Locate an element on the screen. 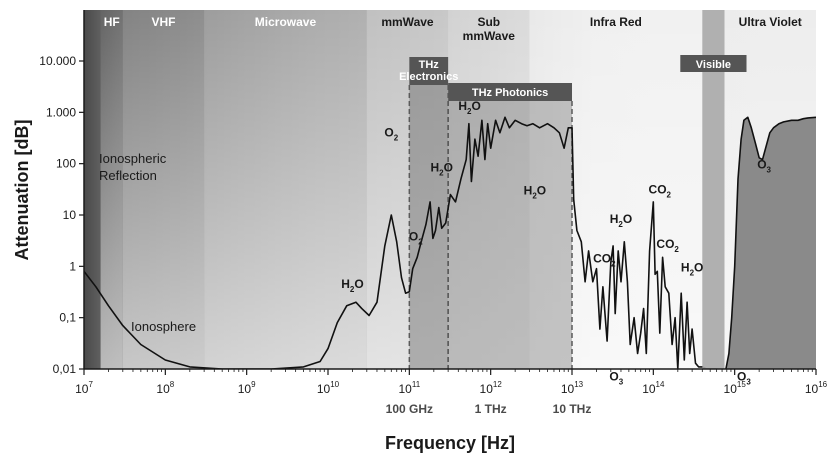  y-tick-label-6: 0,01 is located at coordinates (65, 369).